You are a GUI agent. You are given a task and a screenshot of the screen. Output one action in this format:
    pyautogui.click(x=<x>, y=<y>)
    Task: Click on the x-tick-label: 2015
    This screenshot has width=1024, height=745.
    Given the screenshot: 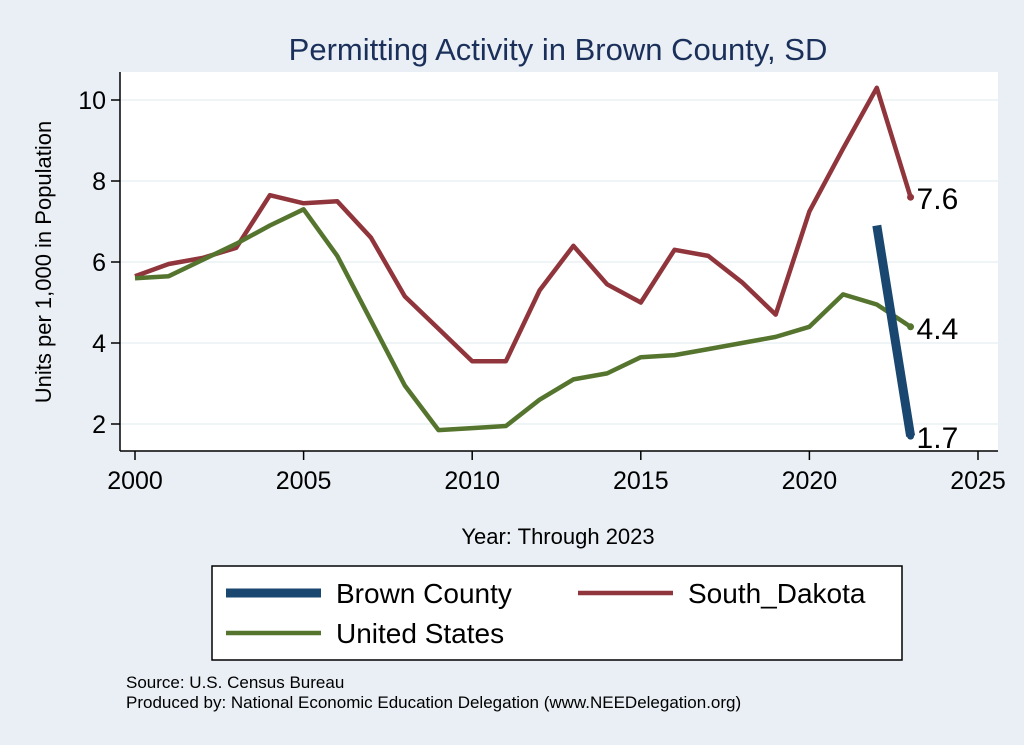 What is the action you would take?
    pyautogui.click(x=641, y=481)
    